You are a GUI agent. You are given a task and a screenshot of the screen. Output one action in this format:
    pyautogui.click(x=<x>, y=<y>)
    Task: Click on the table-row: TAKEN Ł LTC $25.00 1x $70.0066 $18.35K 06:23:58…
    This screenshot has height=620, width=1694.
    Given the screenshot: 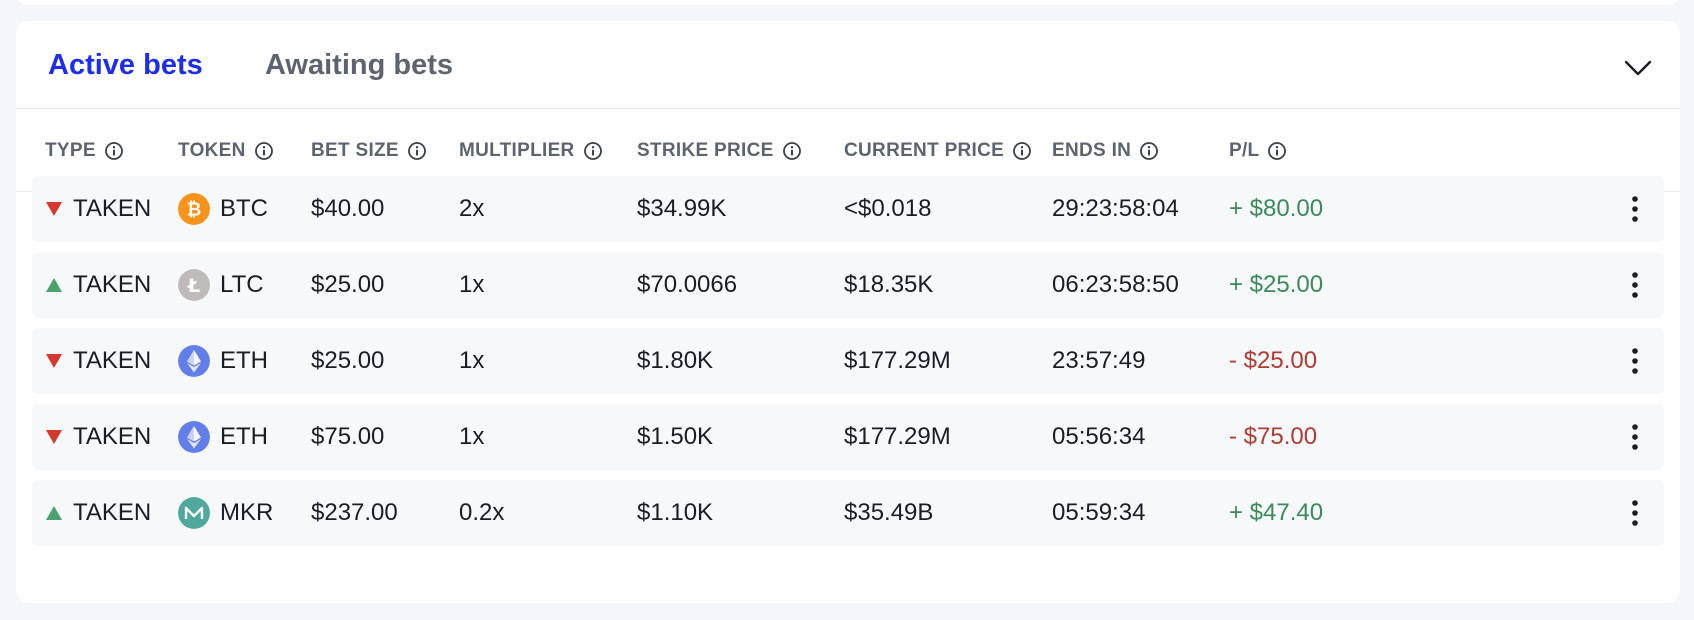 What is the action you would take?
    pyautogui.click(x=848, y=285)
    